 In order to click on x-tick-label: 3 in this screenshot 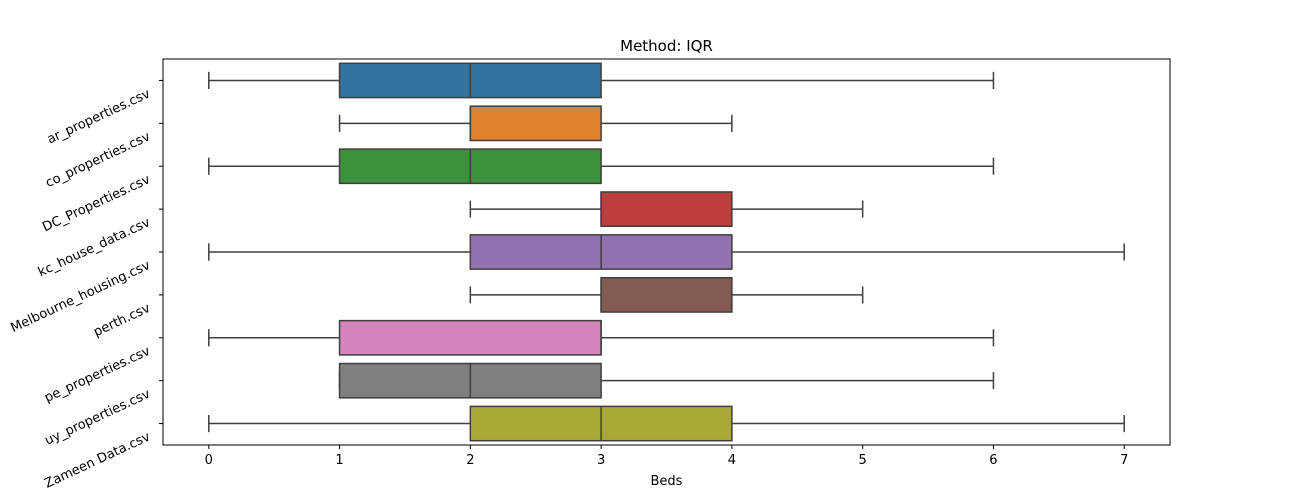, I will do `click(601, 460)`.